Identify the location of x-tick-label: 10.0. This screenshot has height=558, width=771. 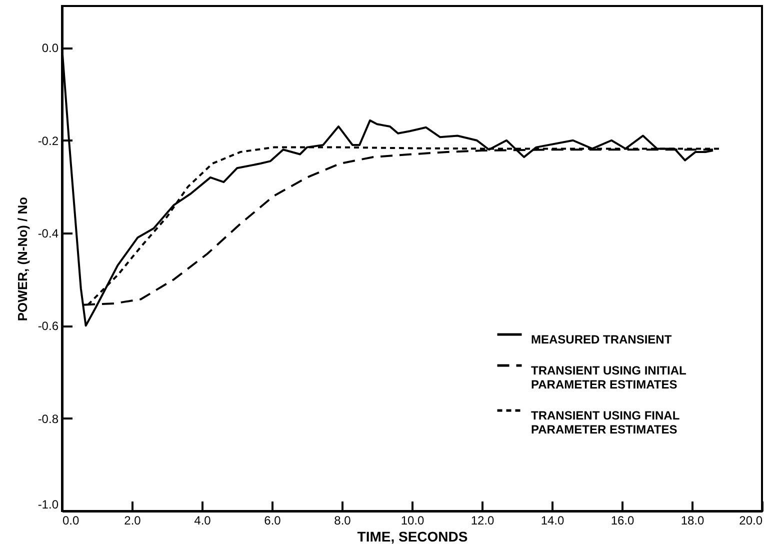
(412, 521).